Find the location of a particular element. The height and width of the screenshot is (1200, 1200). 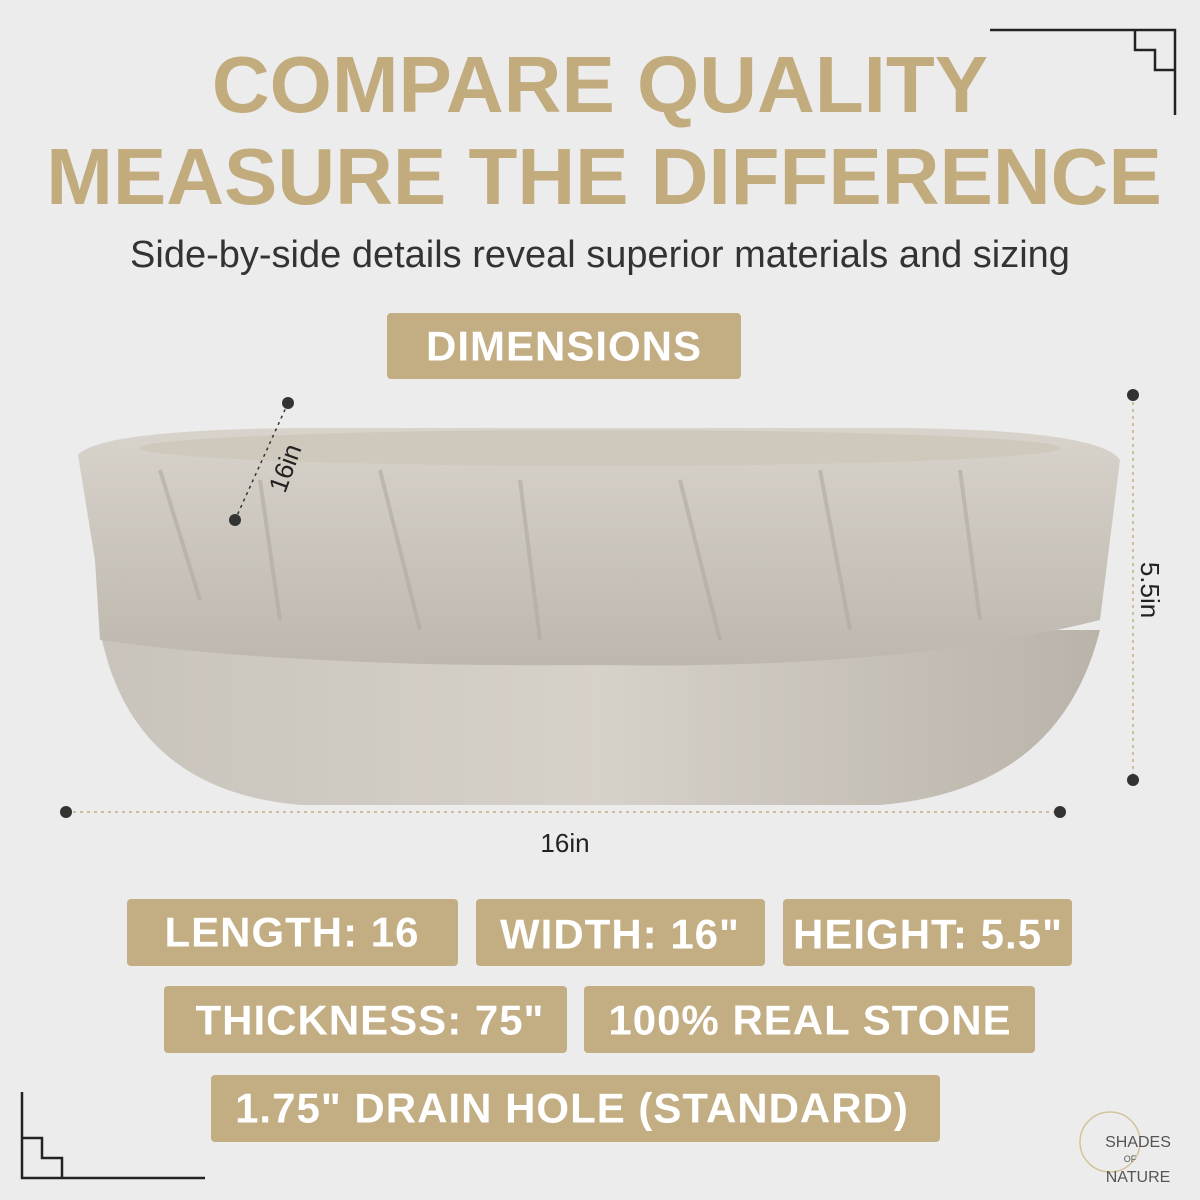

section-label: DIMENSIONS is located at coordinates (564, 346).